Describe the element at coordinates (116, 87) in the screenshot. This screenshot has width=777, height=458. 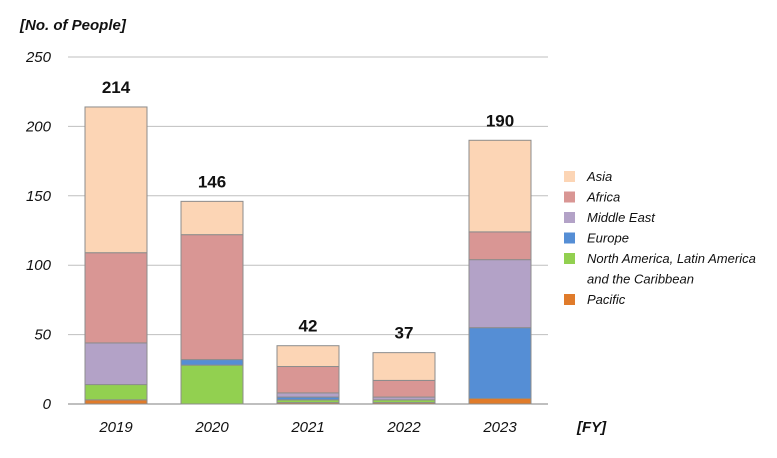
I see `bar-total-label: 214` at that location.